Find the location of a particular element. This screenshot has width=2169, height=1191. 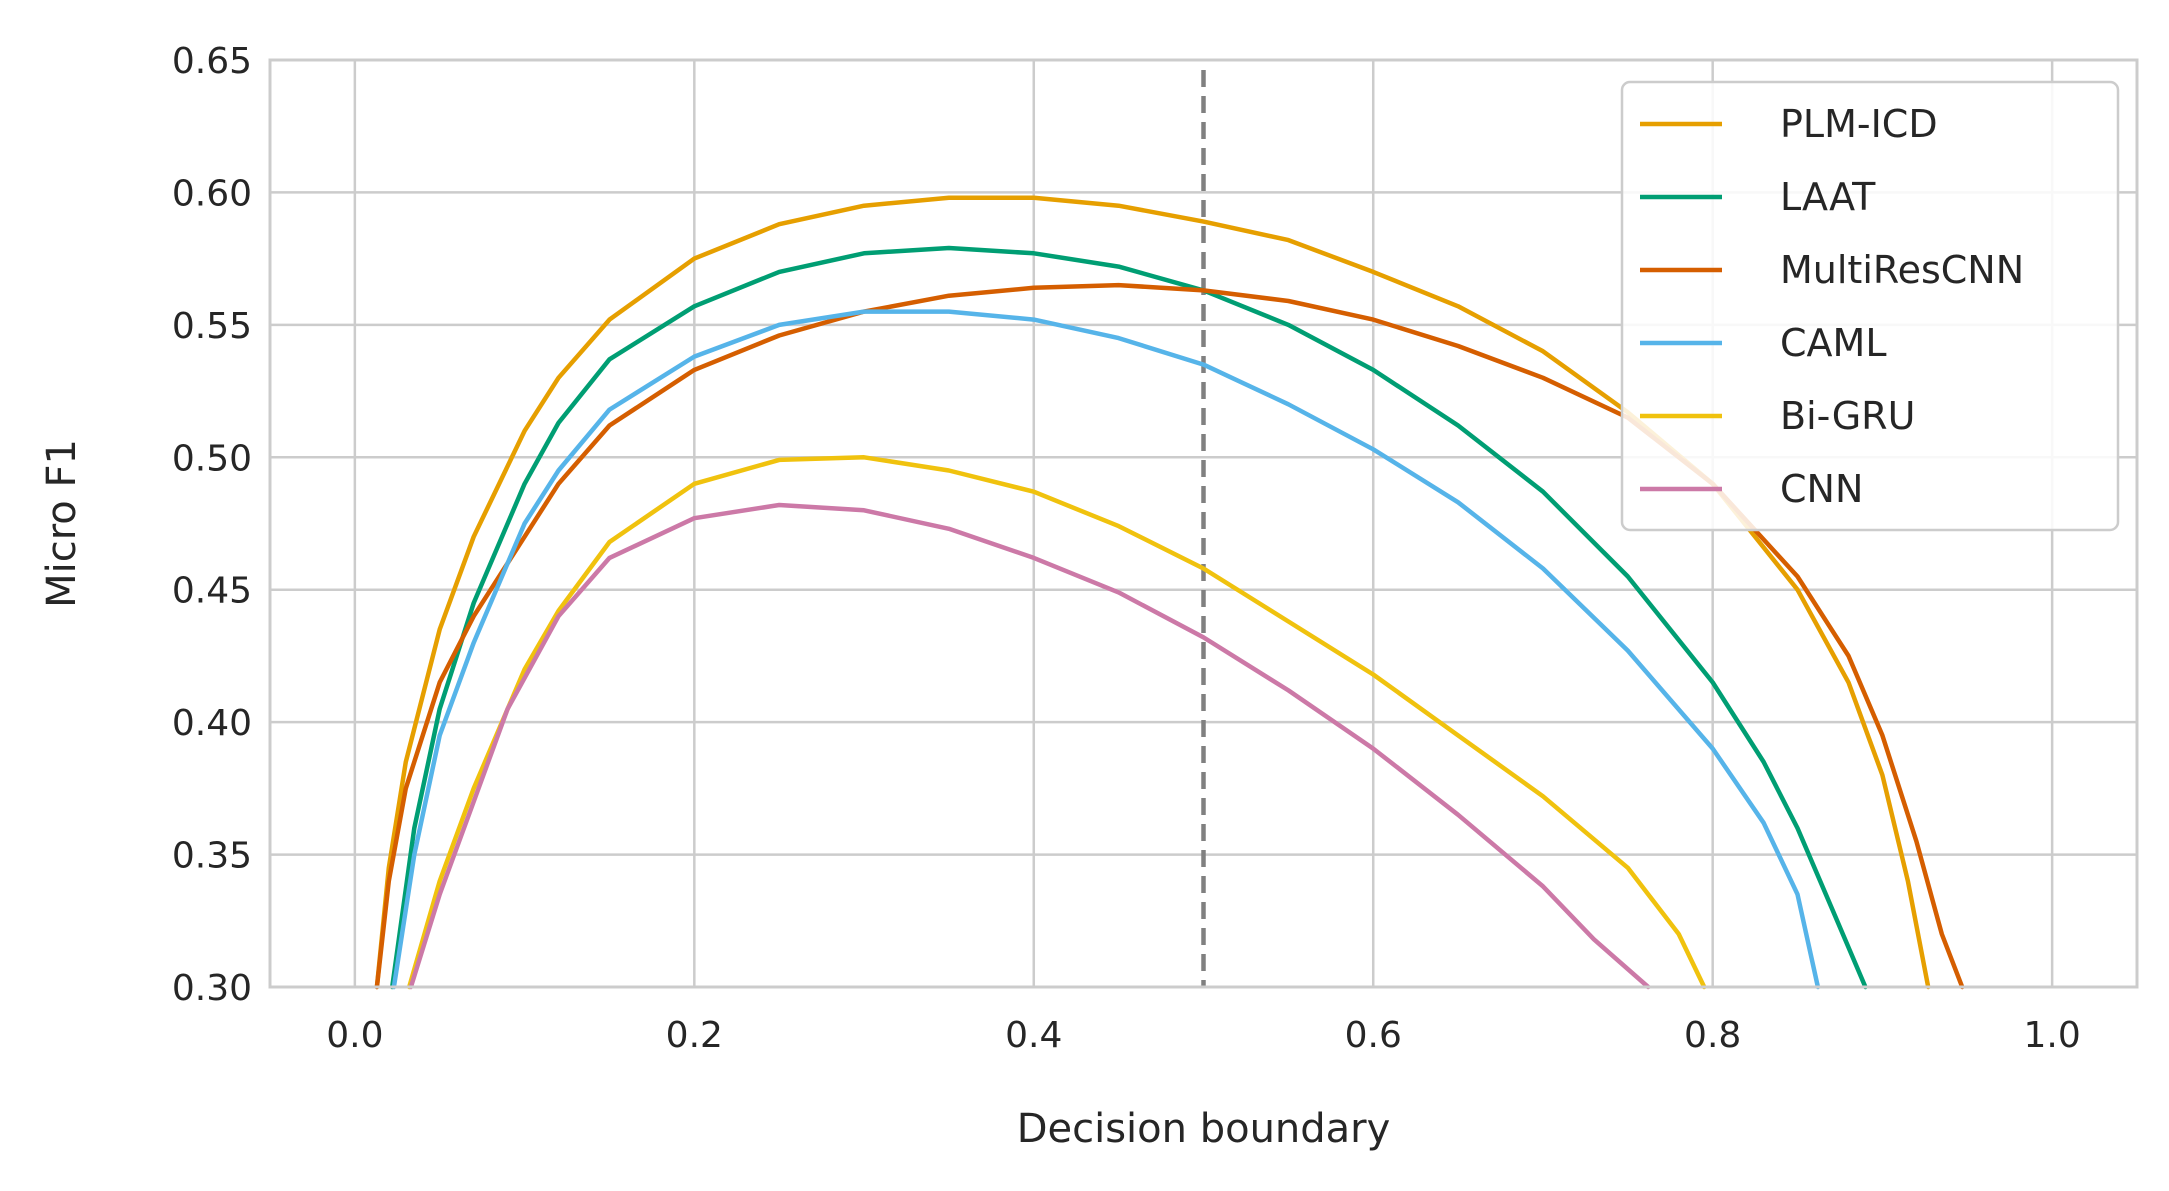

x-axis-label: Decision boundary is located at coordinates (1204, 1129).